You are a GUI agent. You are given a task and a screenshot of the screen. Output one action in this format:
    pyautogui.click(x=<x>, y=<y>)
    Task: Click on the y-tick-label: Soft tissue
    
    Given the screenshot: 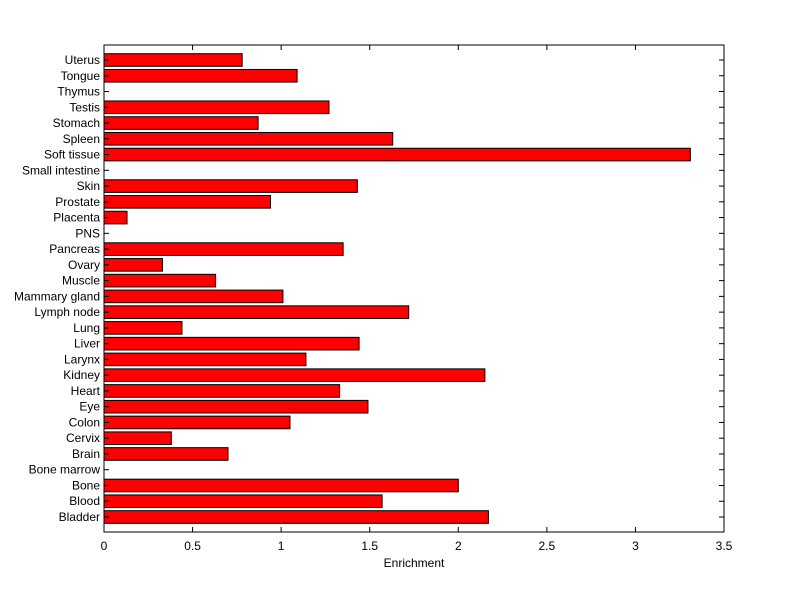 What is the action you would take?
    pyautogui.click(x=72, y=155)
    